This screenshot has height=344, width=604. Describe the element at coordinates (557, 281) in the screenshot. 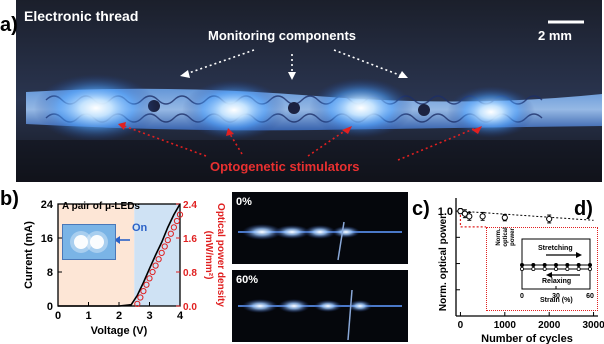

I see `relaxing-label: Relaxing` at that location.